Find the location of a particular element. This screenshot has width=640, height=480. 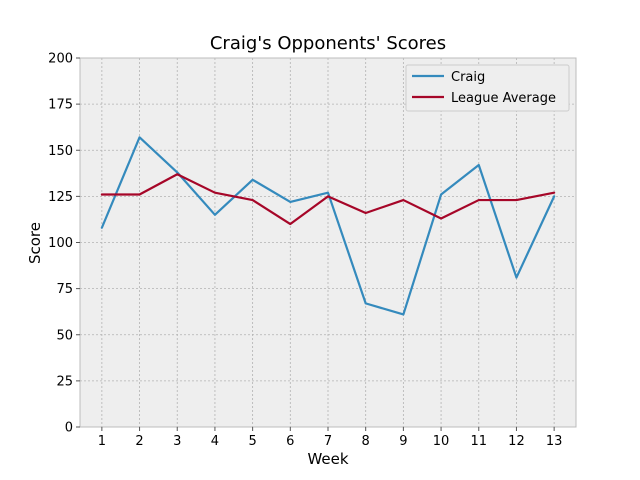

x-tick-label: 3 is located at coordinates (177, 441).